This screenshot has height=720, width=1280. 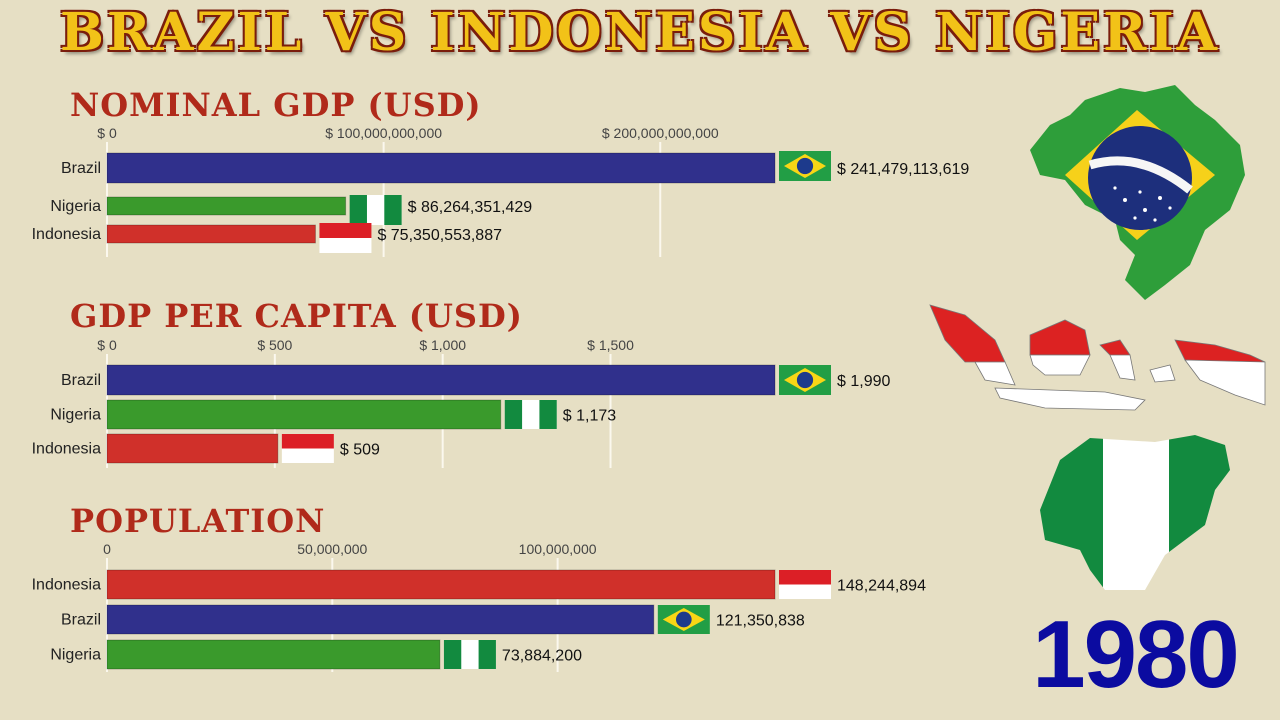 What do you see at coordinates (296, 316) in the screenshot?
I see `section-title-gdp-per-capita: GDP PER CAPITA (USD)` at bounding box center [296, 316].